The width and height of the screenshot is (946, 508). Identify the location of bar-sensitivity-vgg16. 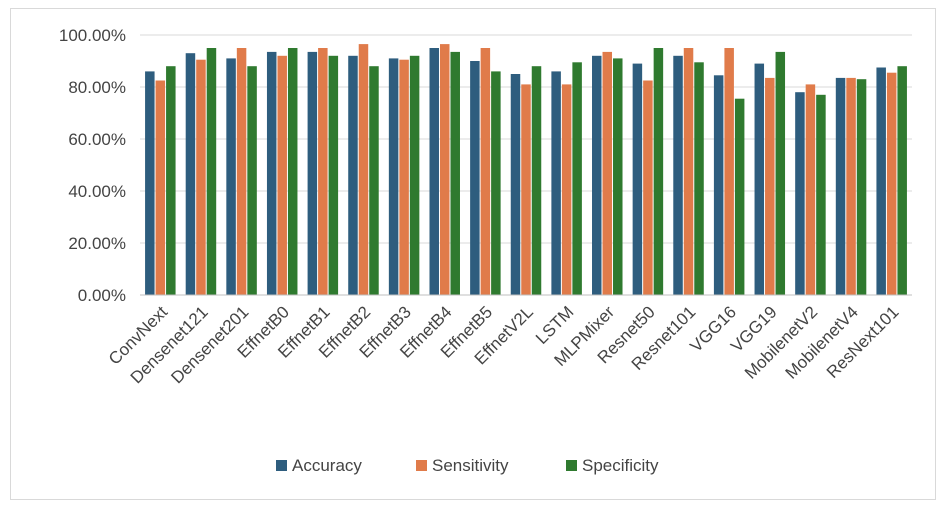
(729, 171).